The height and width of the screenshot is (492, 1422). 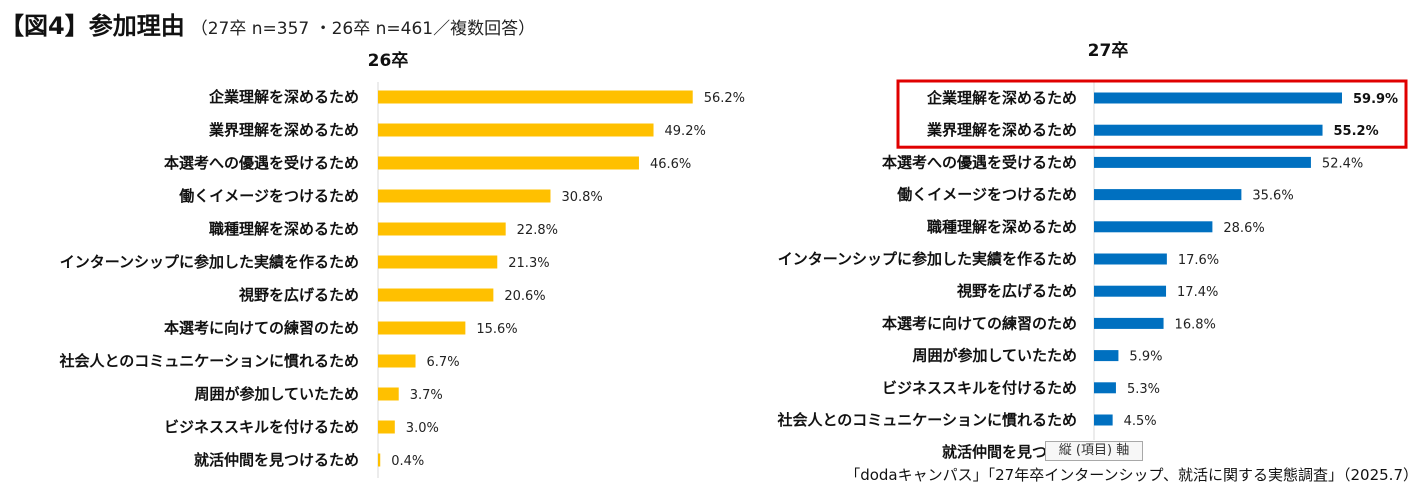 I want to click on chart-27-category-label: 働くイメージをつけるため, so click(x=986, y=195).